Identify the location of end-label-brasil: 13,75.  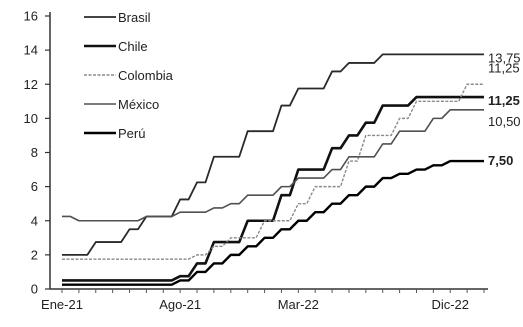
(504, 57).